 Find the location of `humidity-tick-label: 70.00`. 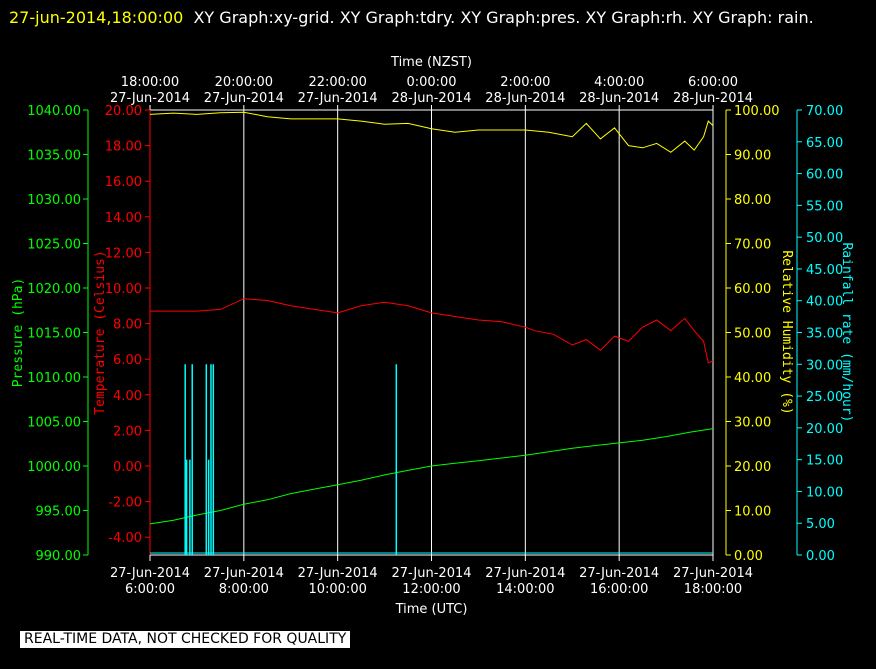

humidity-tick-label: 70.00 is located at coordinates (752, 245).